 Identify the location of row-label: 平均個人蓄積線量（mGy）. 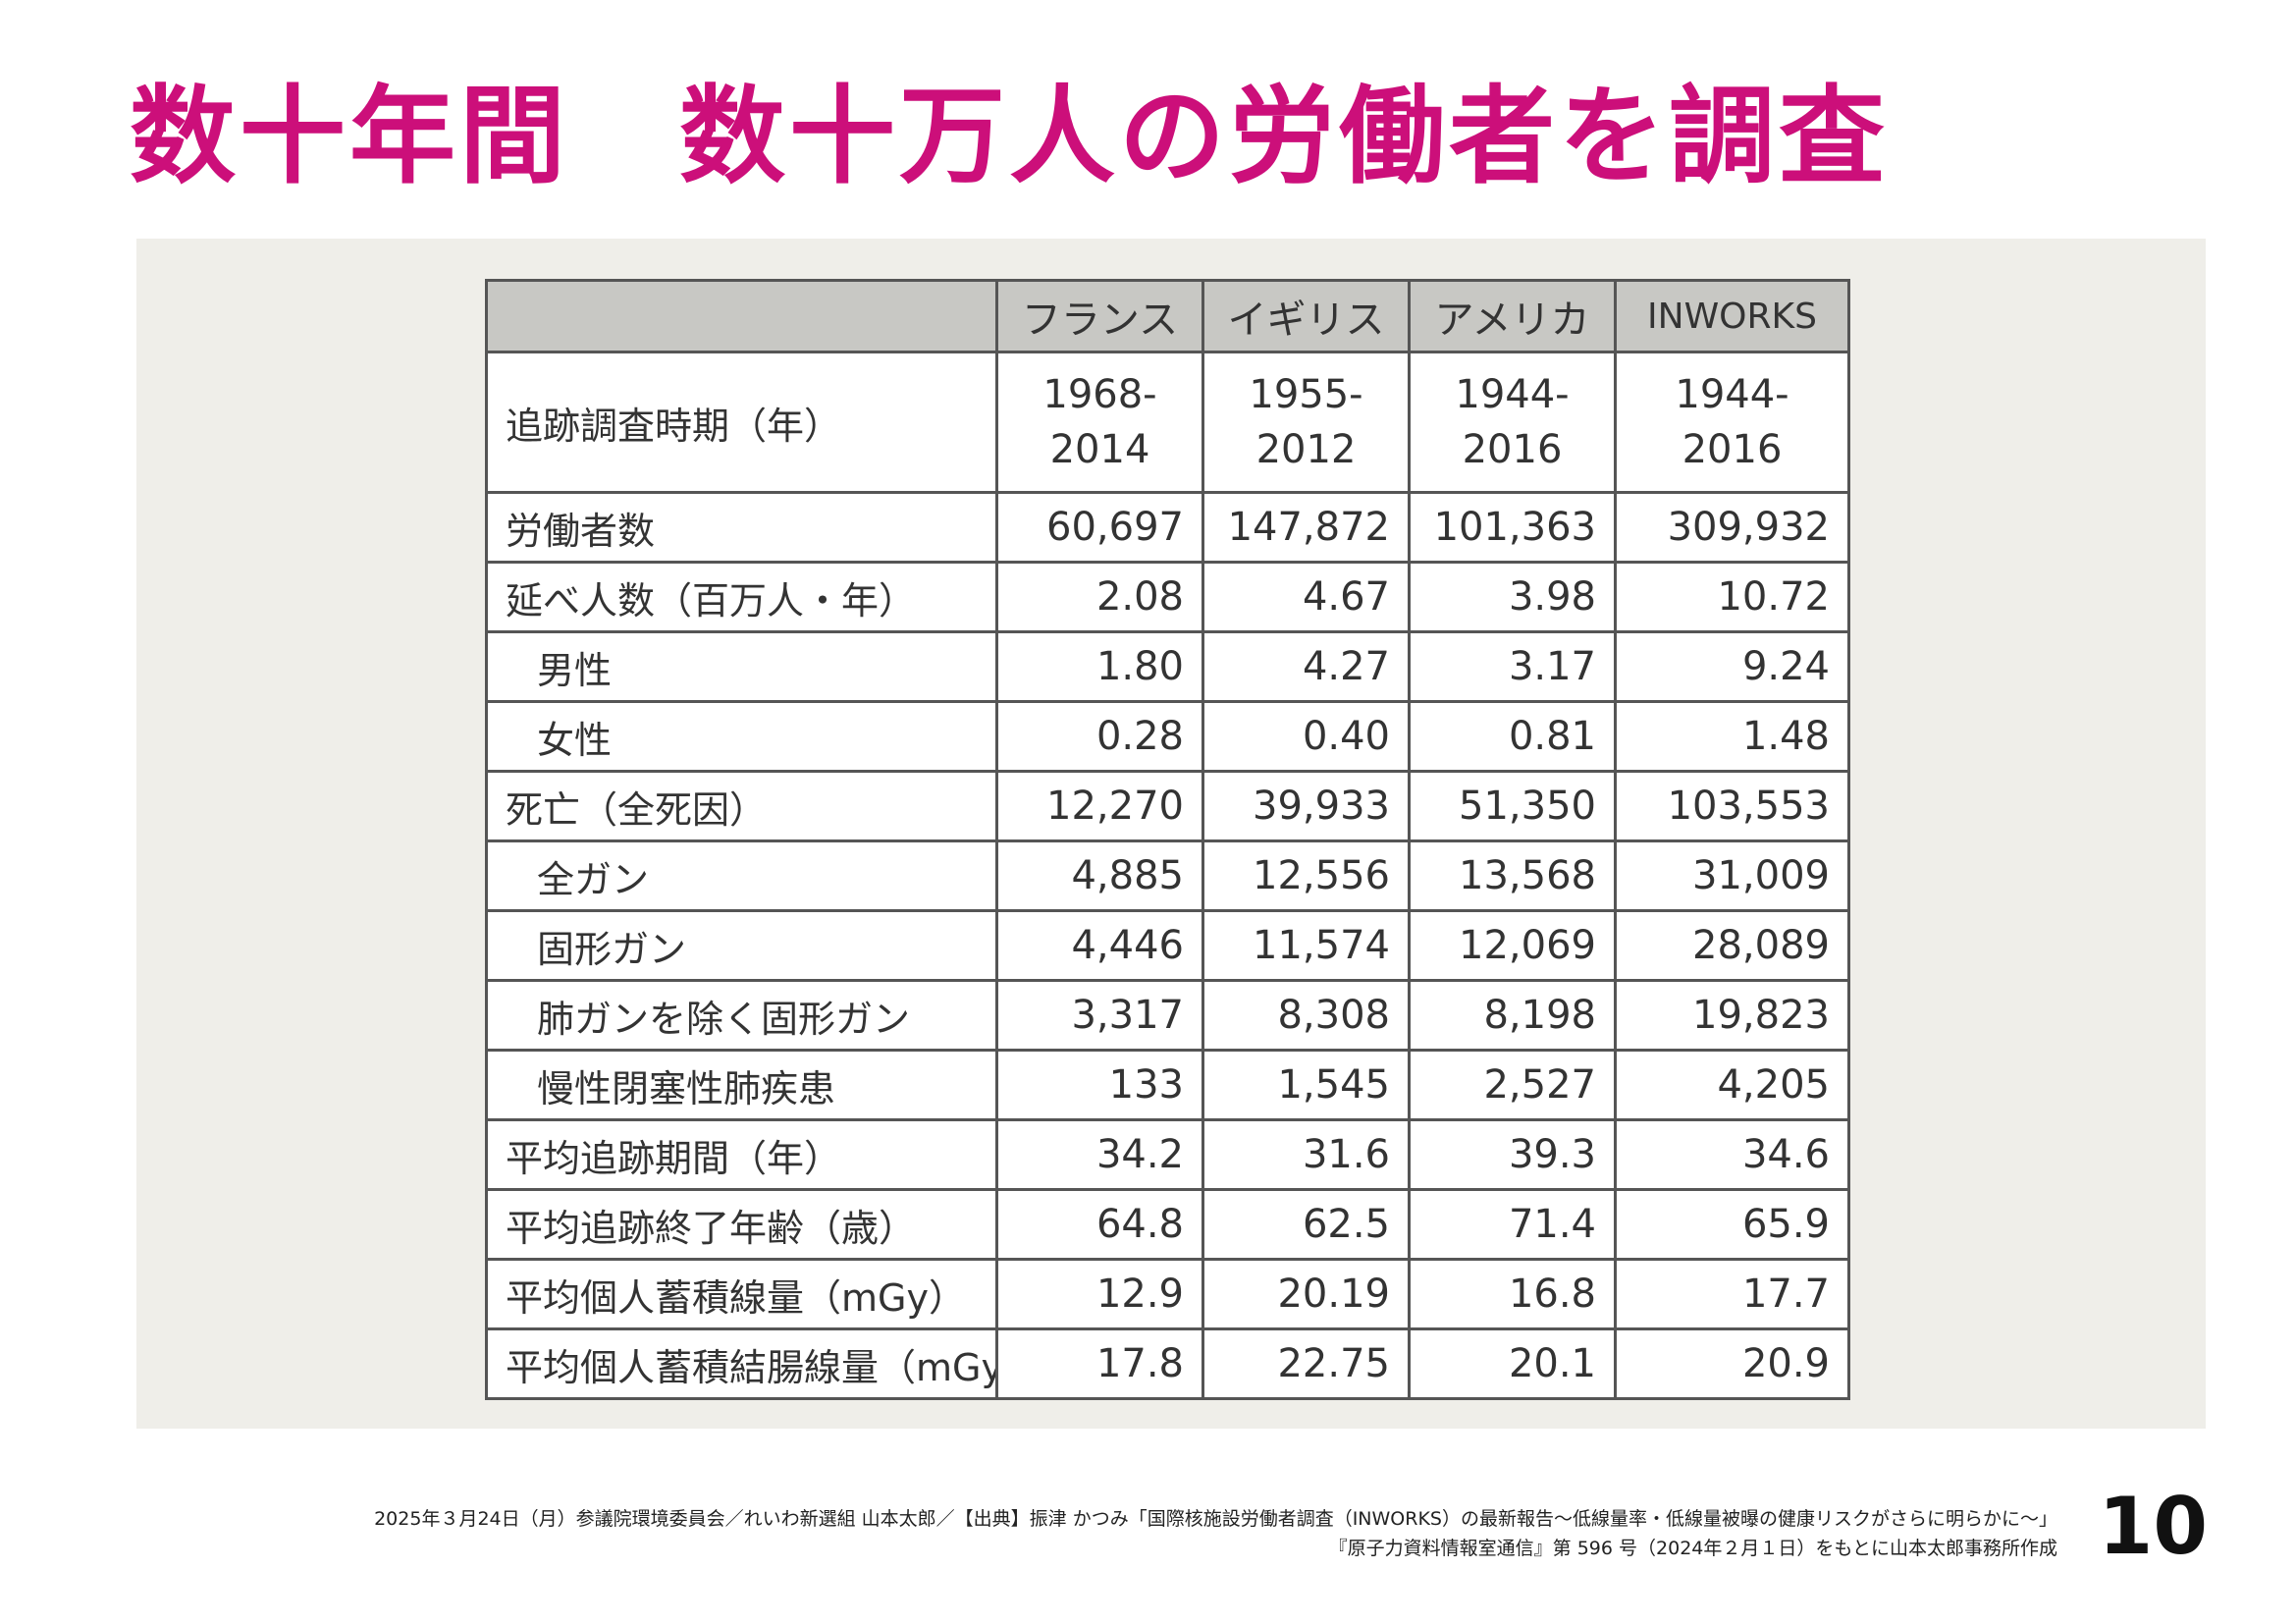
(741, 1294).